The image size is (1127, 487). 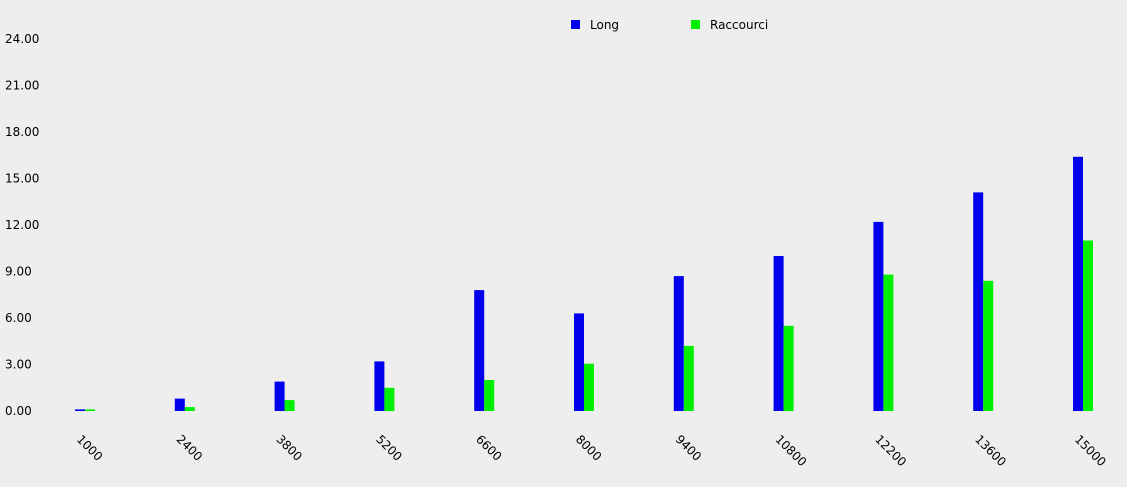 What do you see at coordinates (588, 447) in the screenshot?
I see `x-tick-label: 8000` at bounding box center [588, 447].